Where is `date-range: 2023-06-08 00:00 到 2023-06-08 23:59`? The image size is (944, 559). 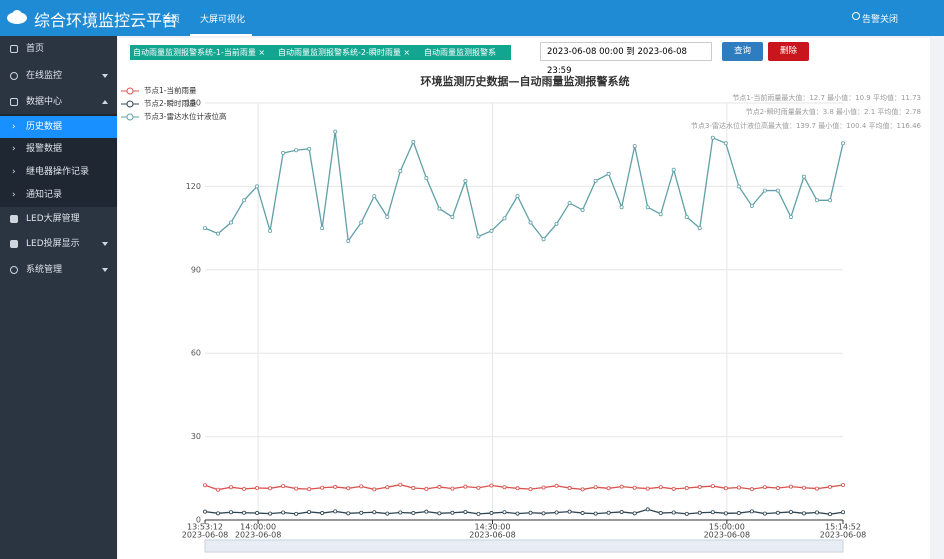 date-range: 2023-06-08 00:00 到 2023-06-08 23:59 is located at coordinates (626, 59).